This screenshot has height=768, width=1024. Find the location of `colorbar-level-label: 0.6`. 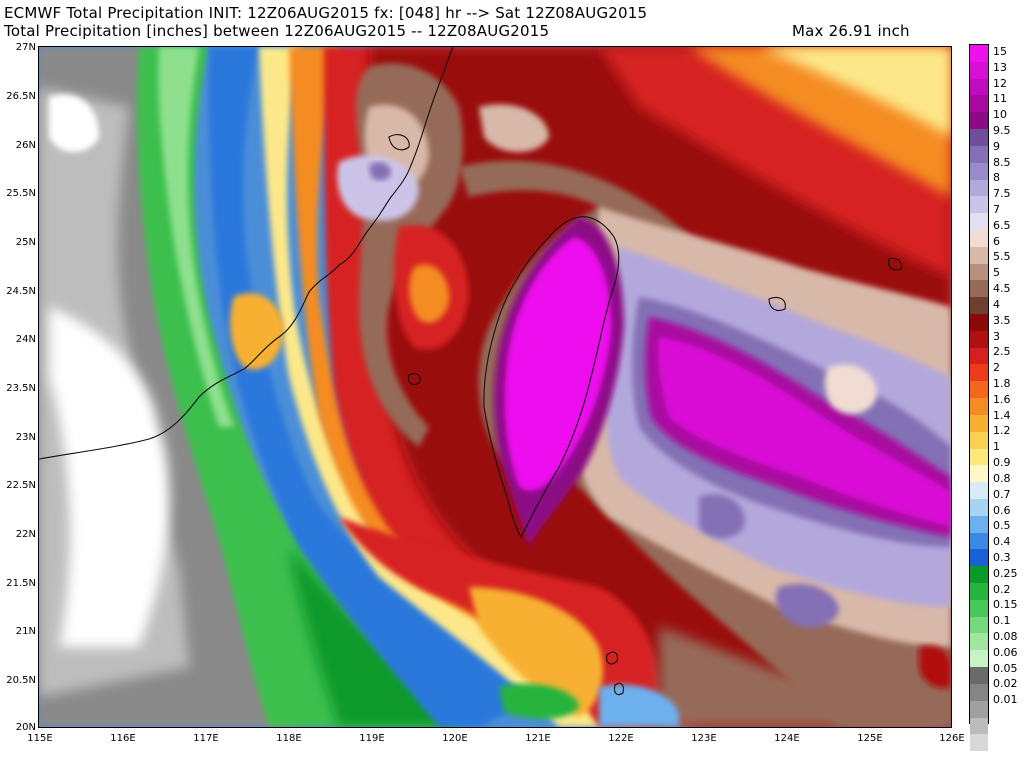

colorbar-level-label: 0.6 is located at coordinates (1002, 510).